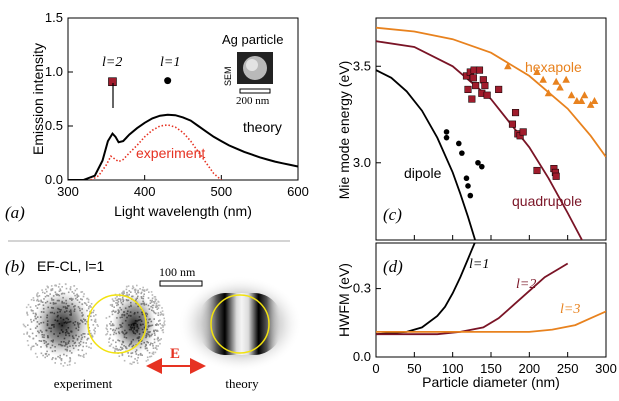  I want to click on series-l=2, so click(472, 299).